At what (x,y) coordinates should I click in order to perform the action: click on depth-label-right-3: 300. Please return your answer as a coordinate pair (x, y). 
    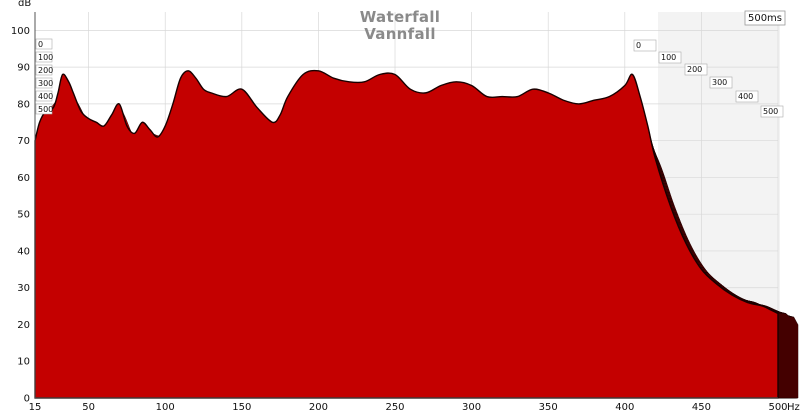
    Looking at the image, I should click on (719, 82).